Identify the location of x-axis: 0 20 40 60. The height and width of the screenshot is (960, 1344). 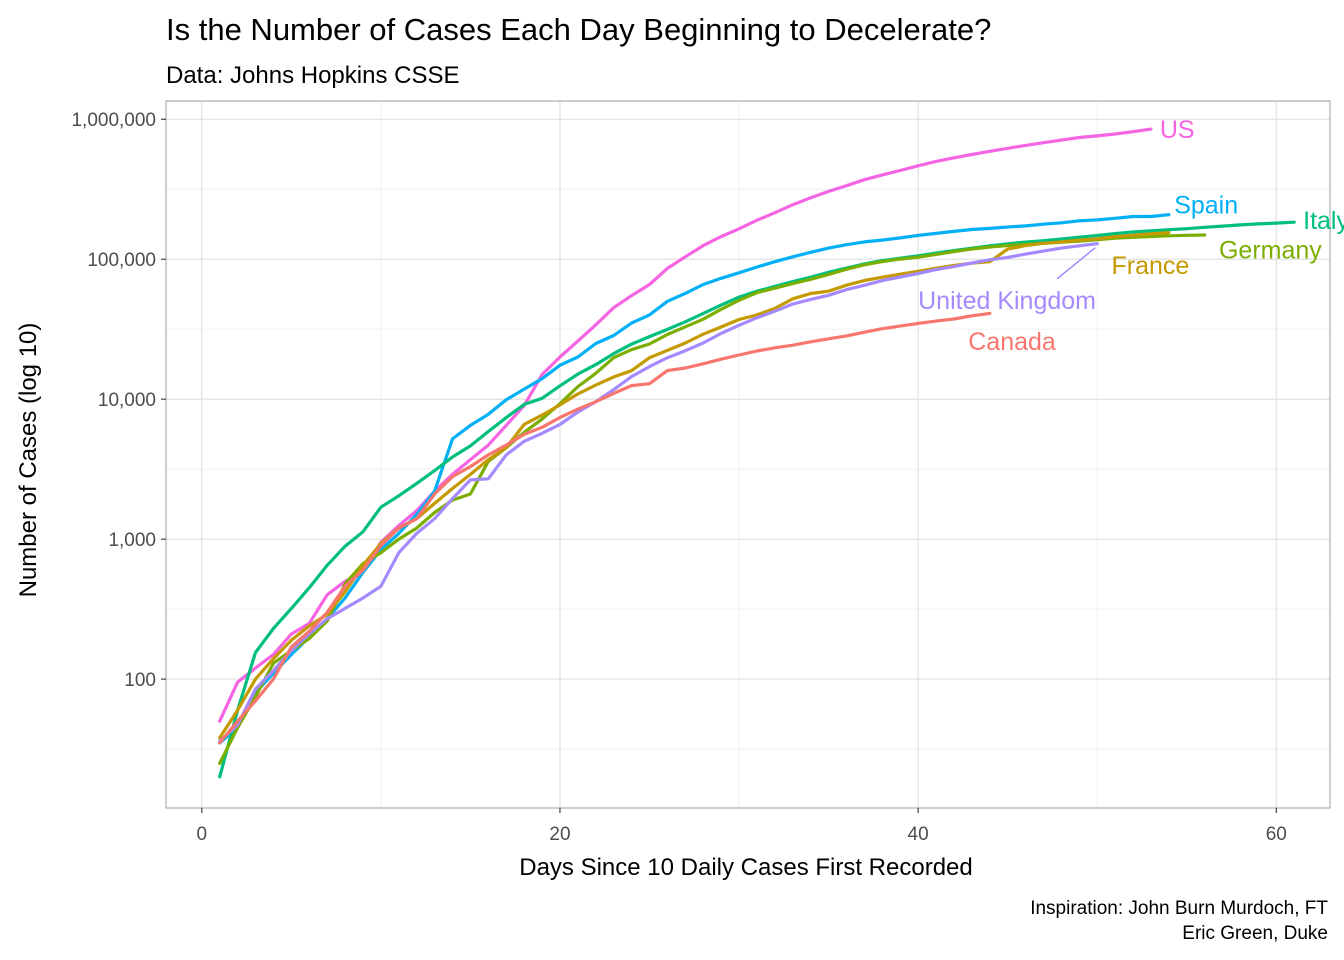
(742, 826).